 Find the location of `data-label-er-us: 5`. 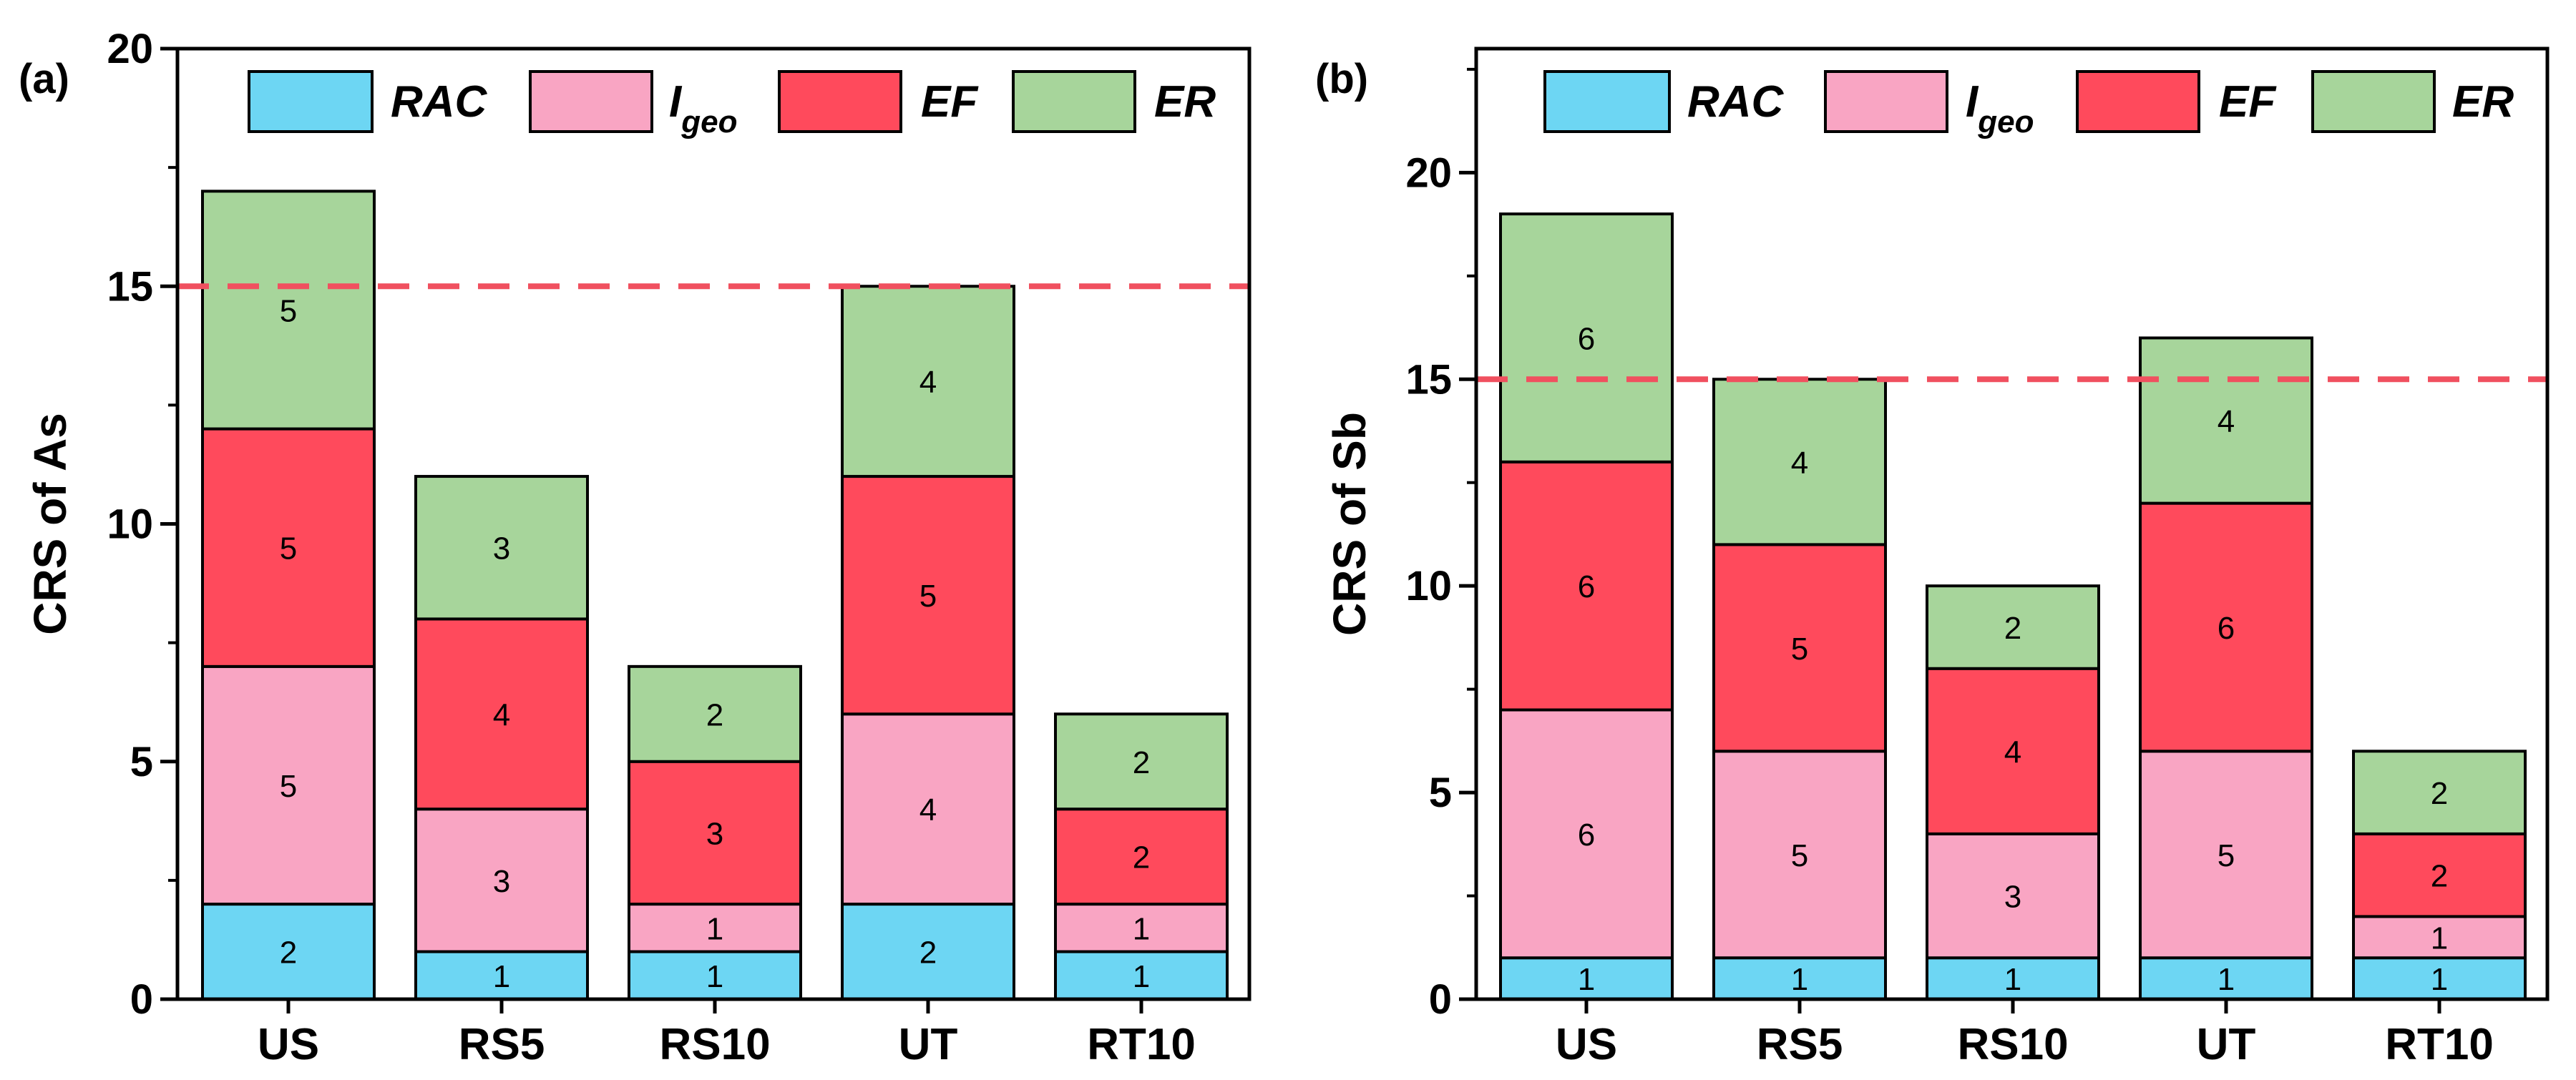

data-label-er-us: 5 is located at coordinates (288, 310).